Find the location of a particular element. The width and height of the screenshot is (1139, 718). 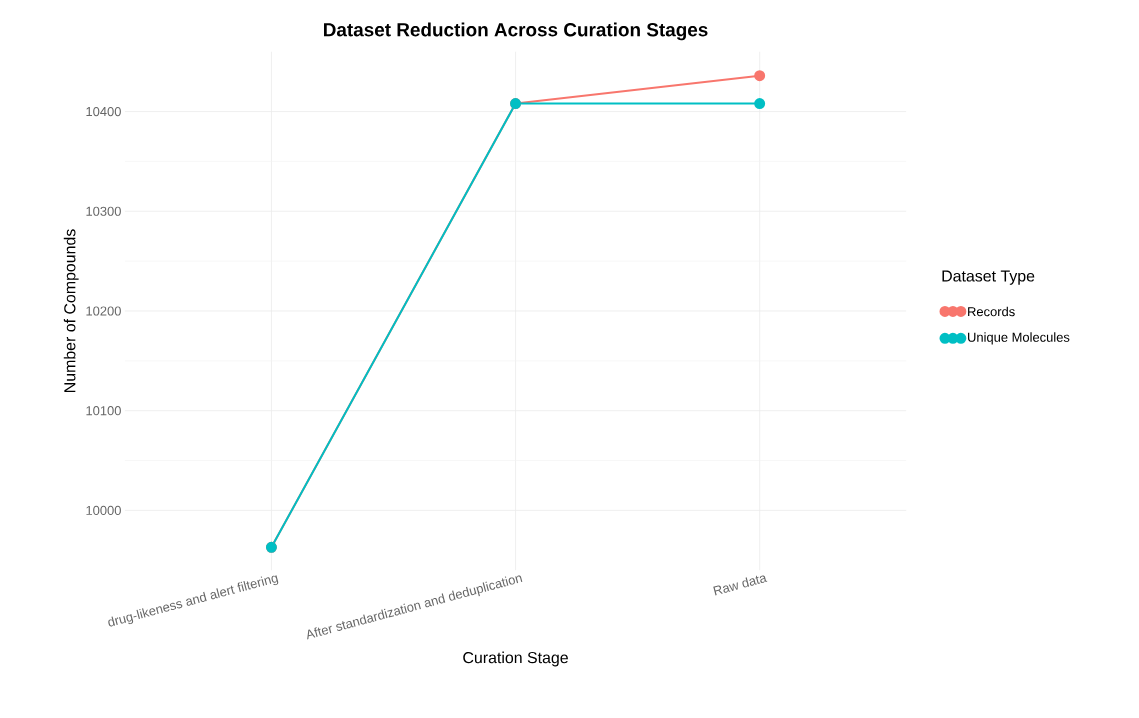

y-tick-label: 10200 is located at coordinates (103, 311).